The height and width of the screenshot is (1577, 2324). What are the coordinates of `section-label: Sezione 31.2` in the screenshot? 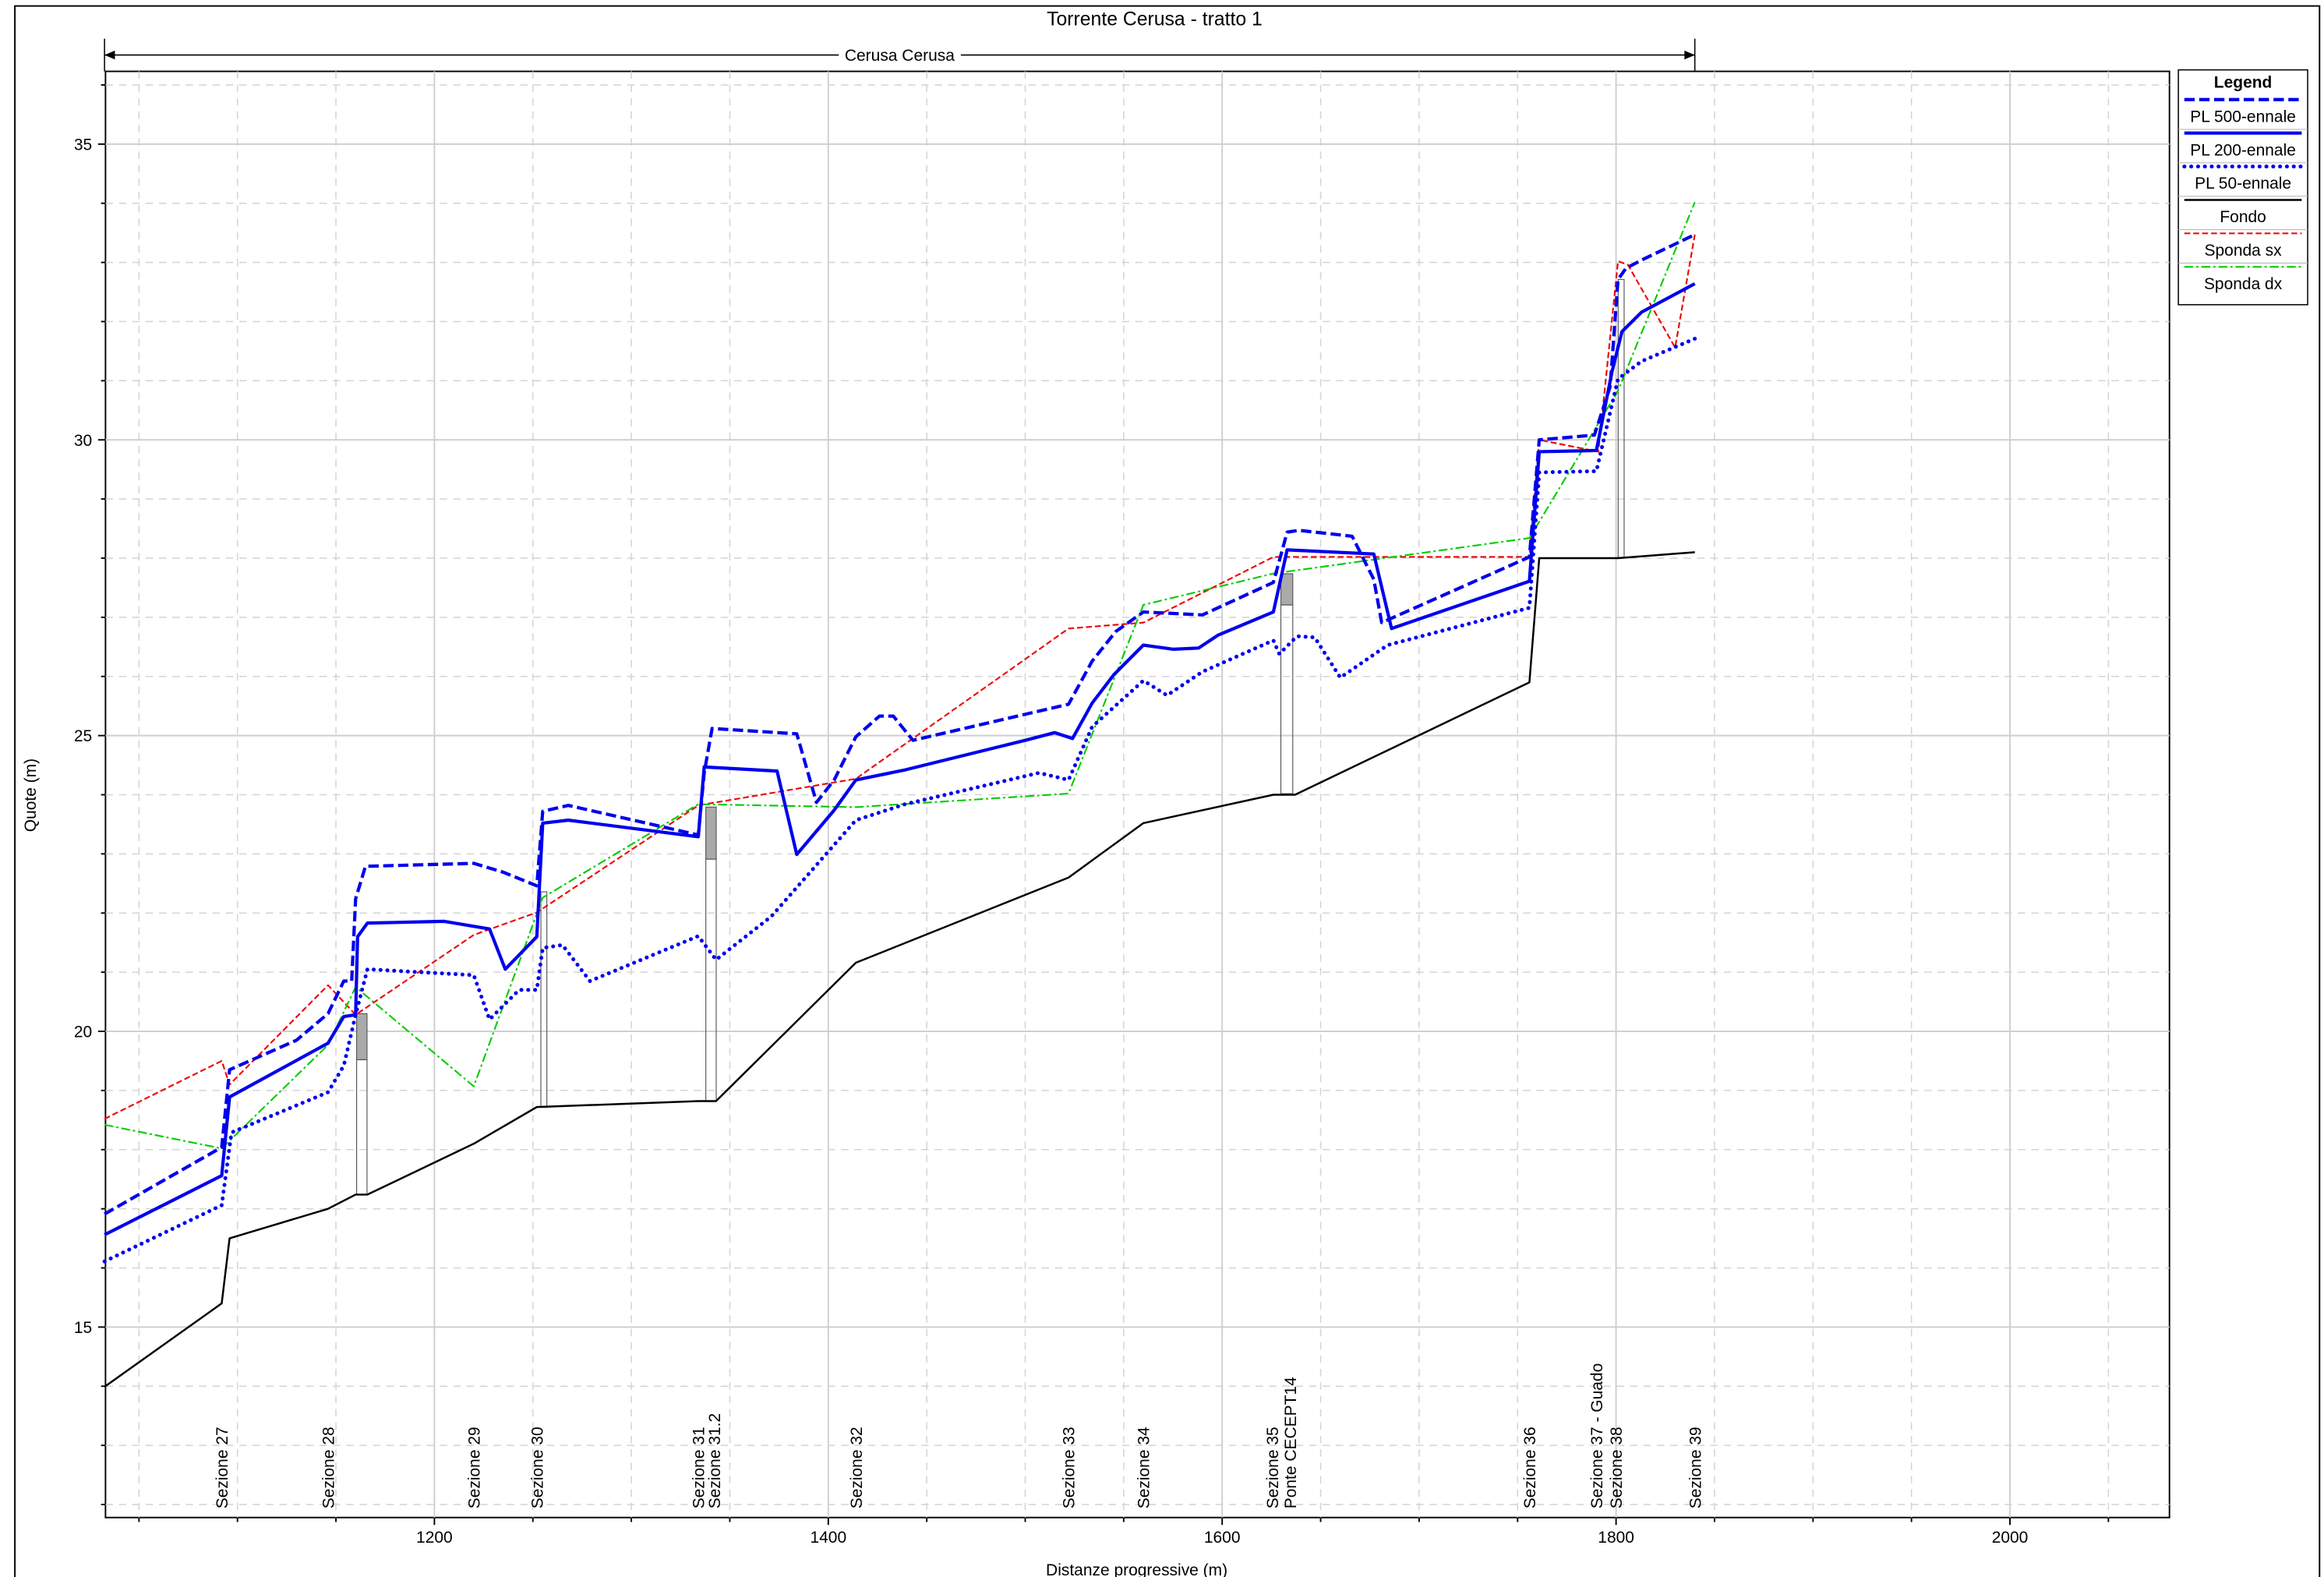 It's located at (715, 1460).